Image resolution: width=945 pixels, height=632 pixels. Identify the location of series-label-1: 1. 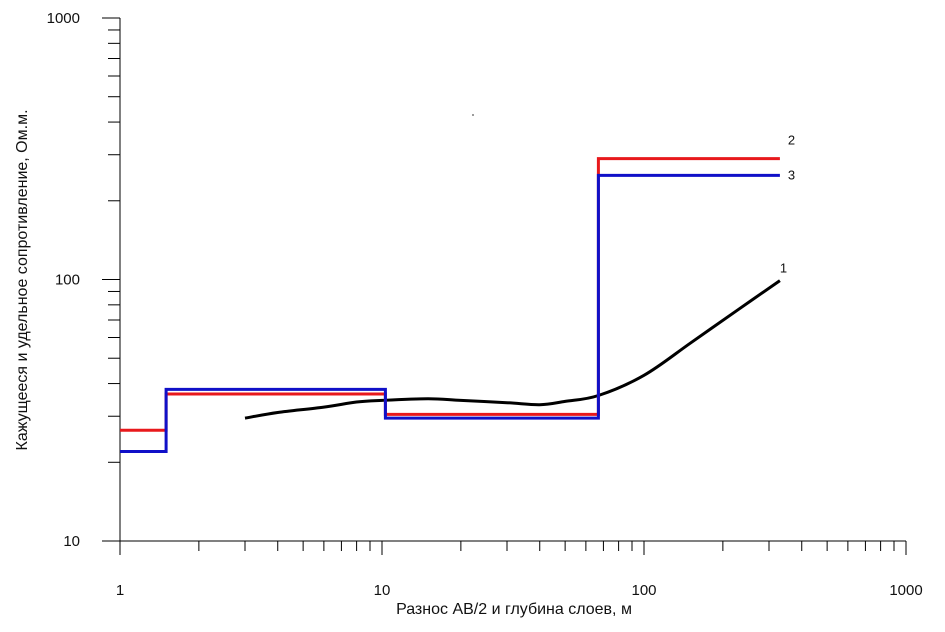
(783, 268).